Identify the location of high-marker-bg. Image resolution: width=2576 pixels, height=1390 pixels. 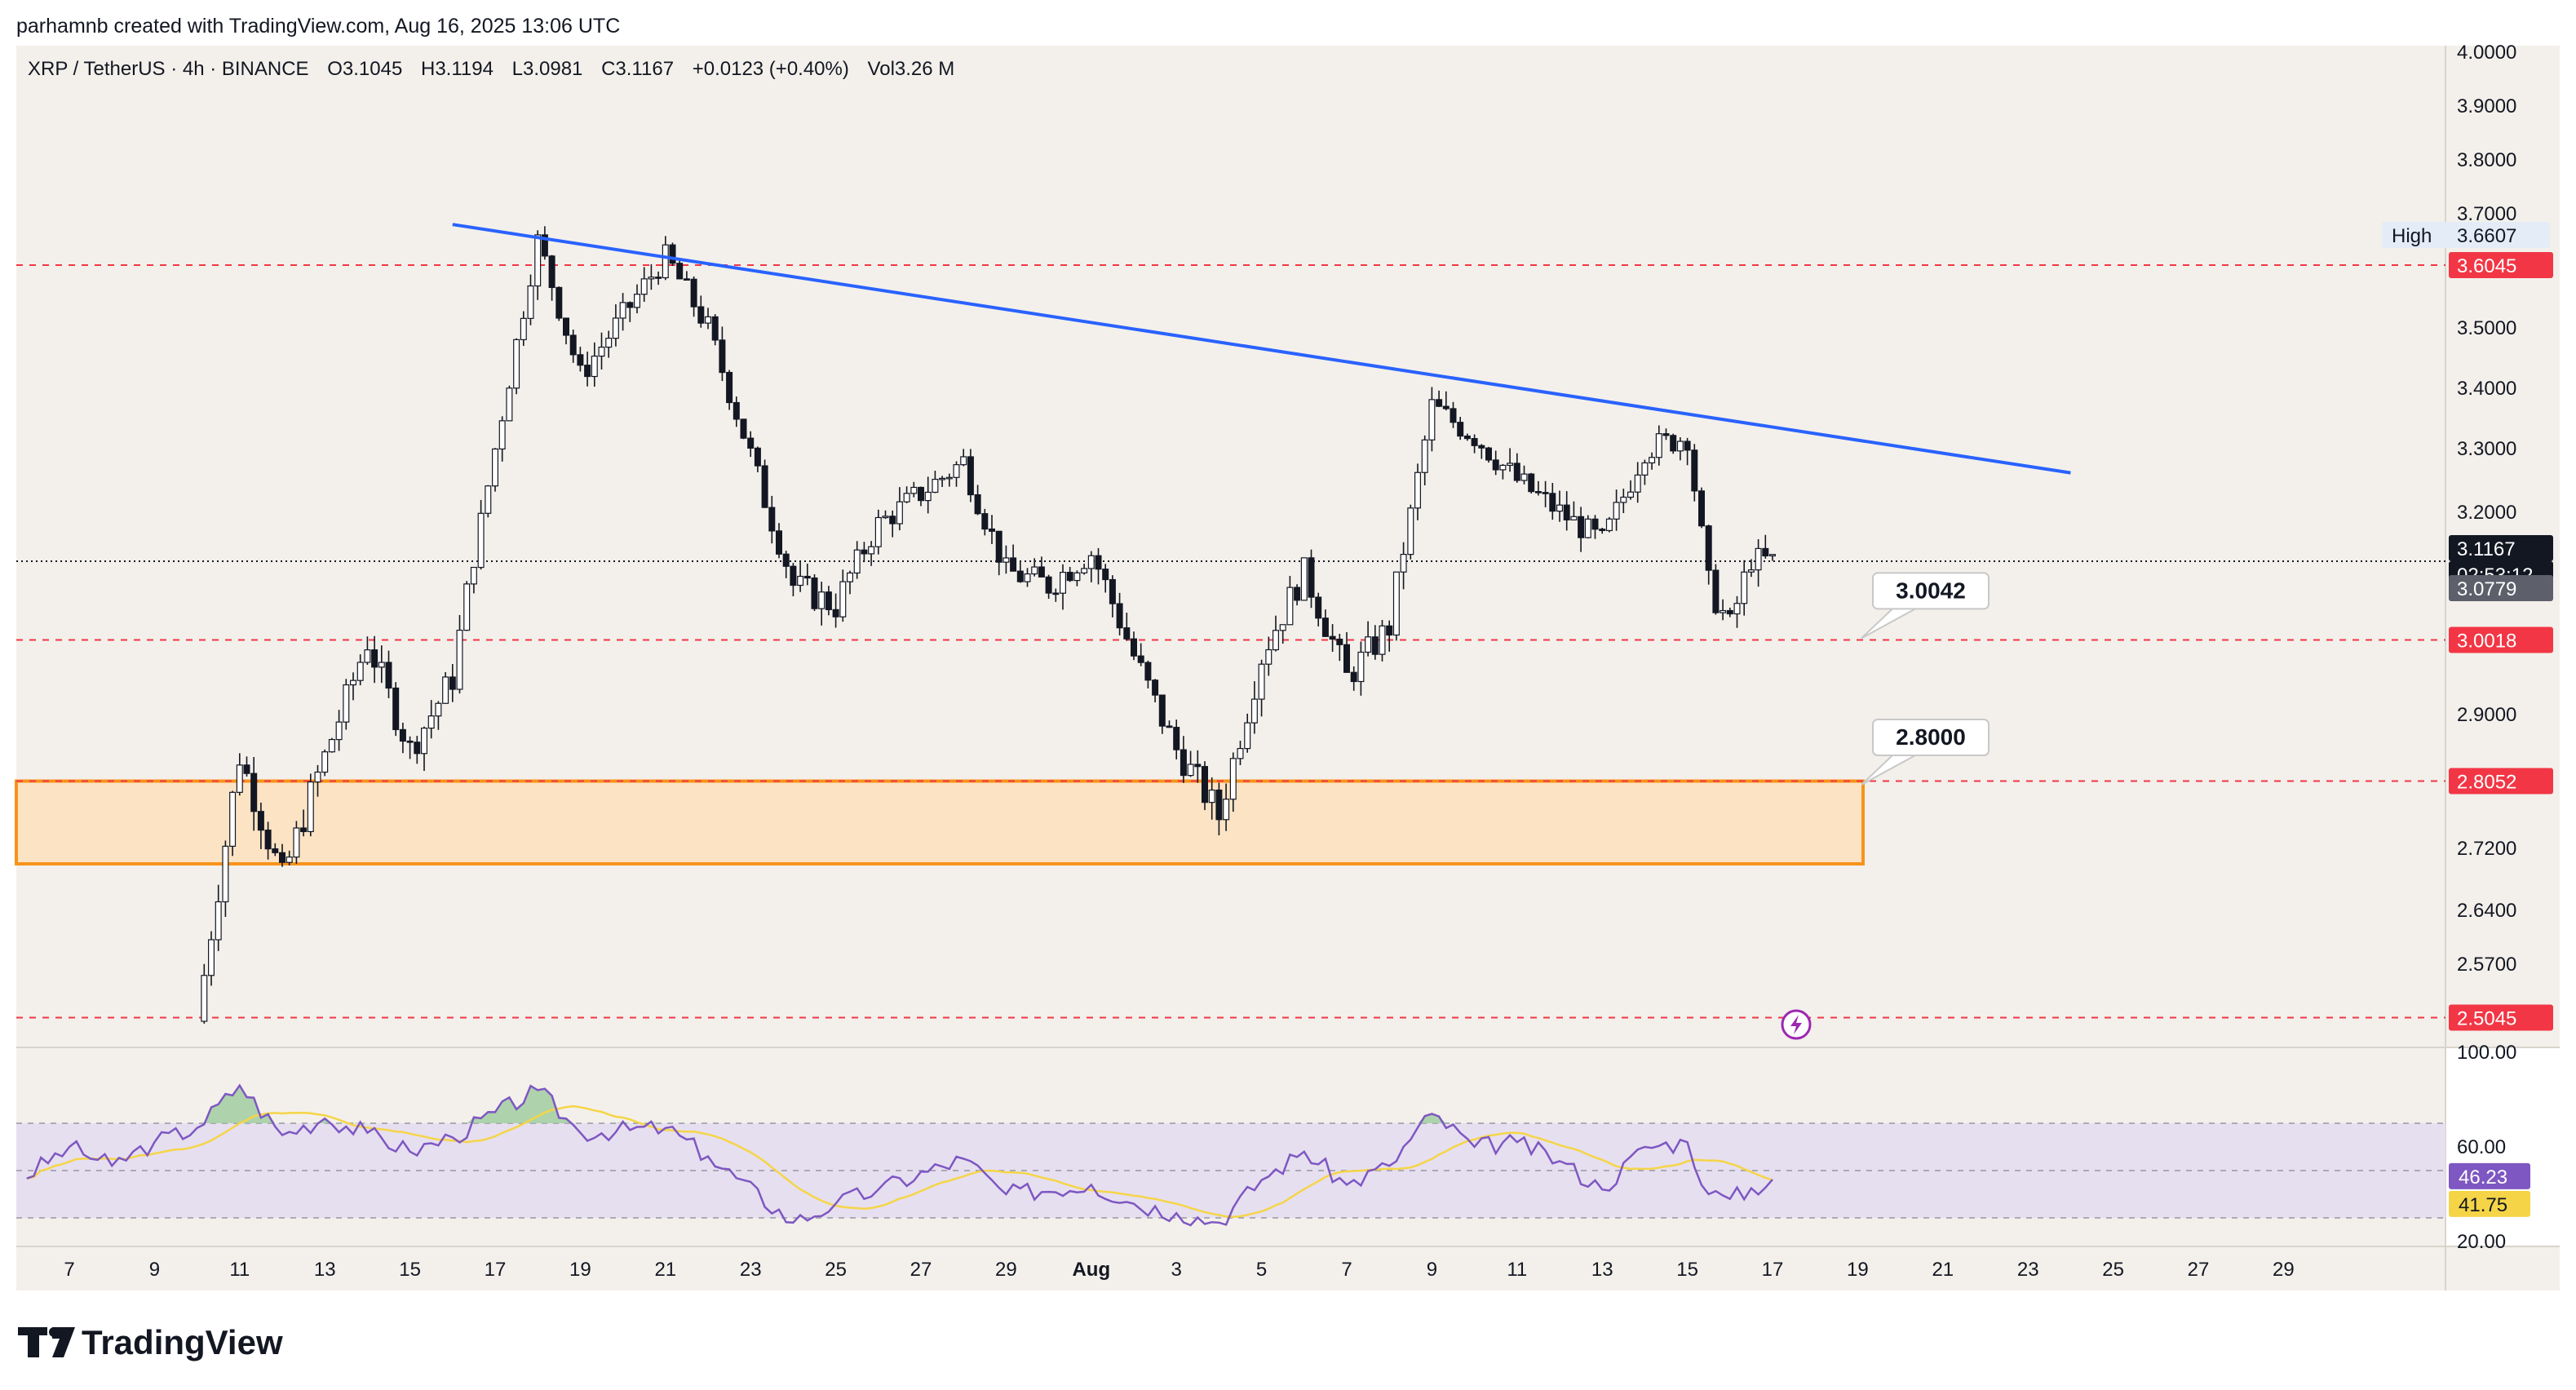
(2466, 234).